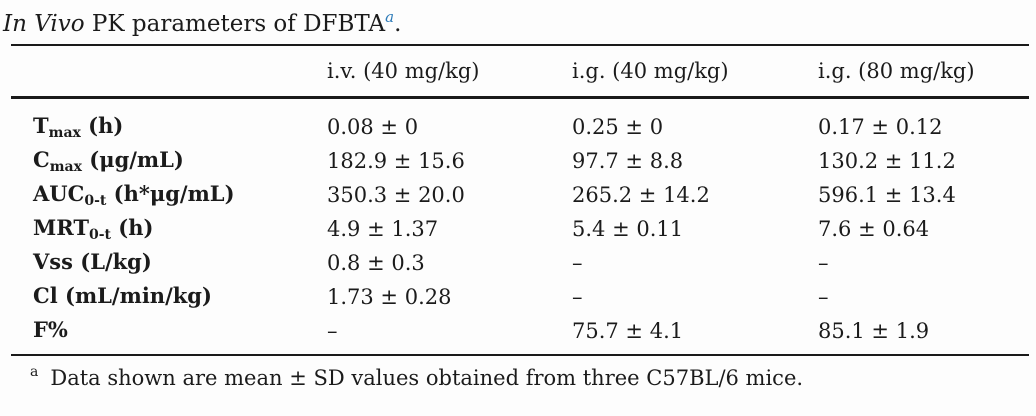 This screenshot has width=1036, height=416. What do you see at coordinates (520, 297) in the screenshot?
I see `table-row-cl: Cl (mL/min/kg) 1.73 ± 0.28 – –` at bounding box center [520, 297].